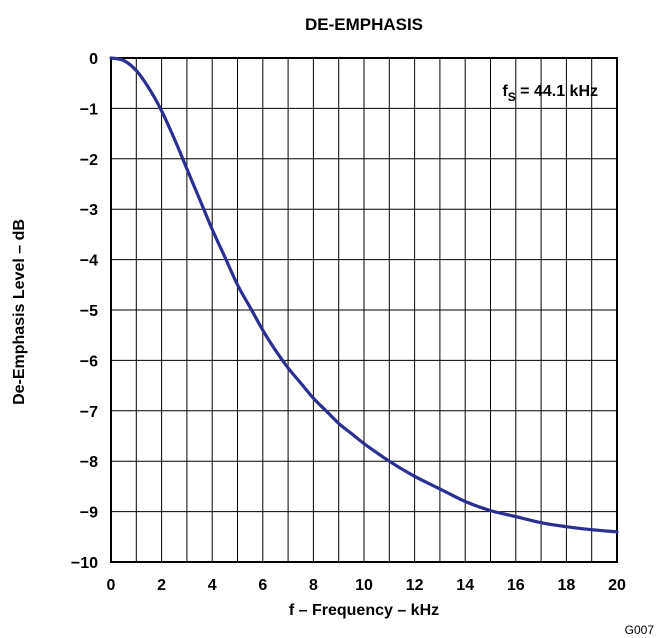 The height and width of the screenshot is (638, 660). What do you see at coordinates (557, 91) in the screenshot?
I see `annotation-suffix: = 44.1 kHz` at bounding box center [557, 91].